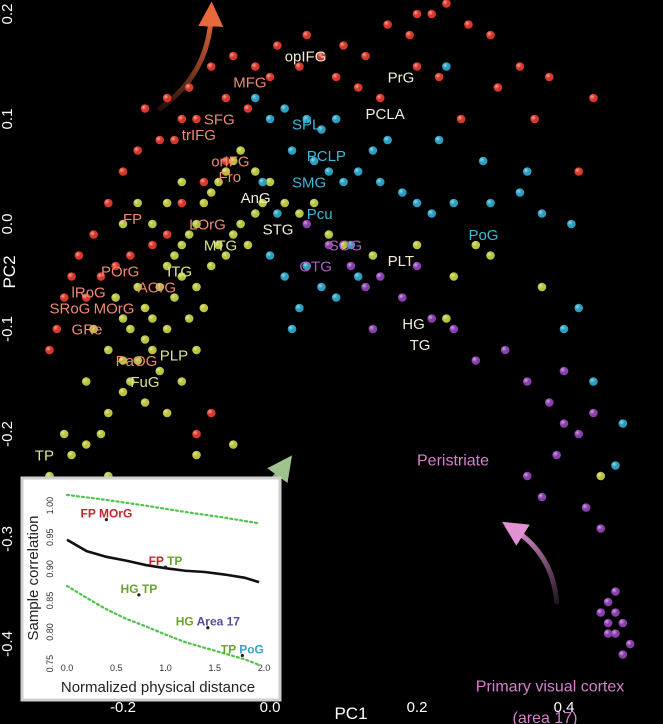 This screenshot has height=724, width=663. What do you see at coordinates (326, 156) in the screenshot?
I see `region-label: PCLP` at bounding box center [326, 156].